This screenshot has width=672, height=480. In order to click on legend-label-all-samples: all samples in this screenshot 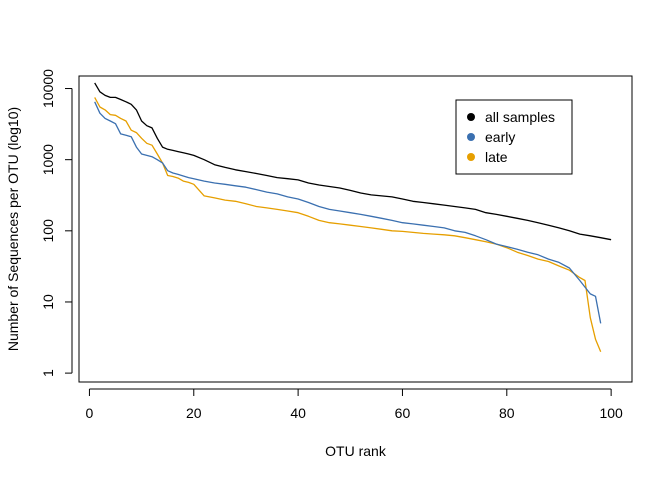, I will do `click(520, 117)`.